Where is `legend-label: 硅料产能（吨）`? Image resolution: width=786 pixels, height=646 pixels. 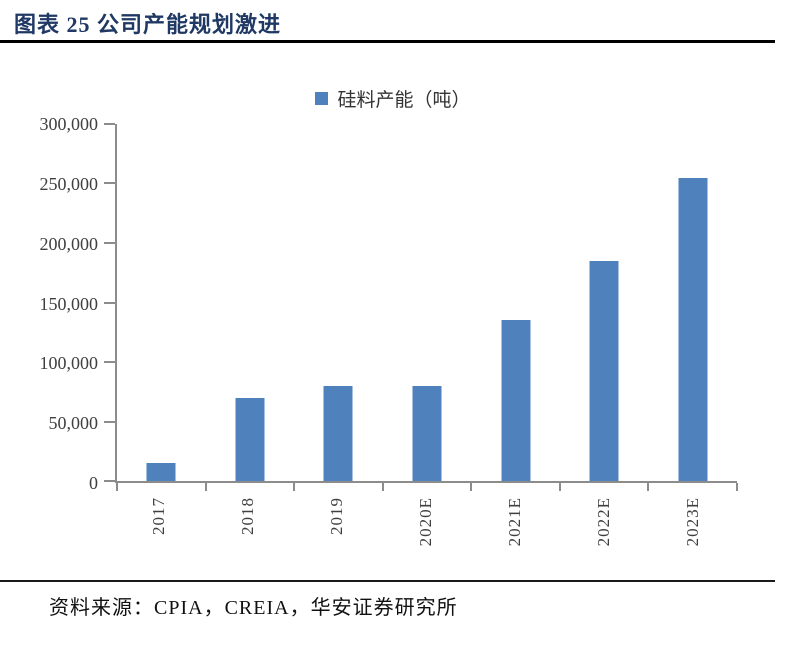
legend-label: 硅料产能（吨） is located at coordinates (404, 100).